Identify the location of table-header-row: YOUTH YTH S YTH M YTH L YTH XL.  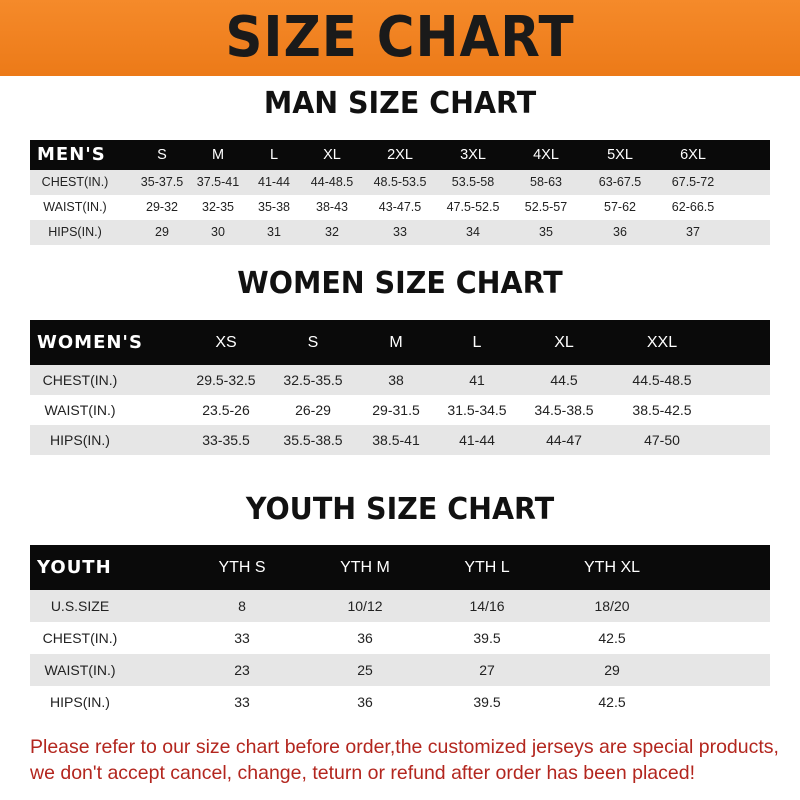
(400, 567).